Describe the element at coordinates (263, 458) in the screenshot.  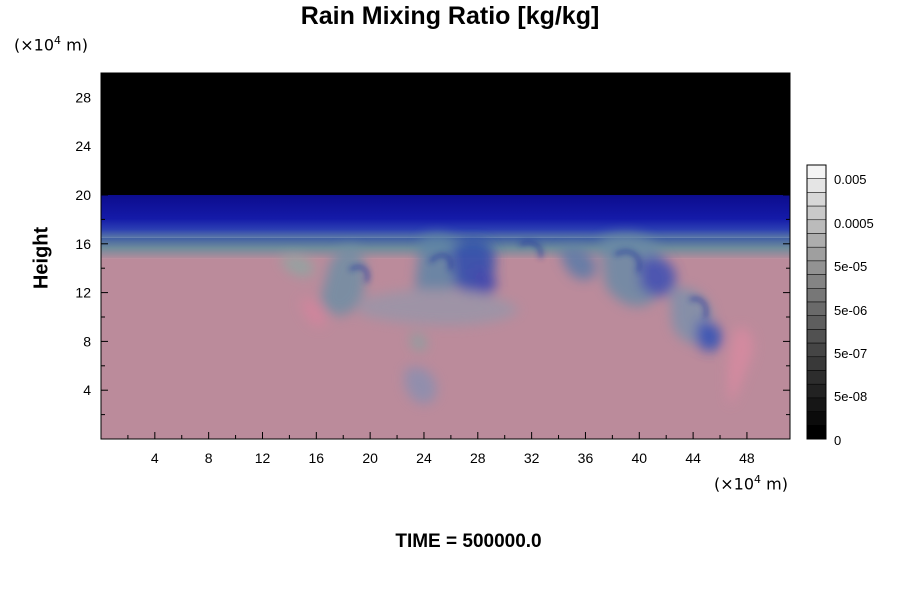
I see `x-tick-label: 12` at that location.